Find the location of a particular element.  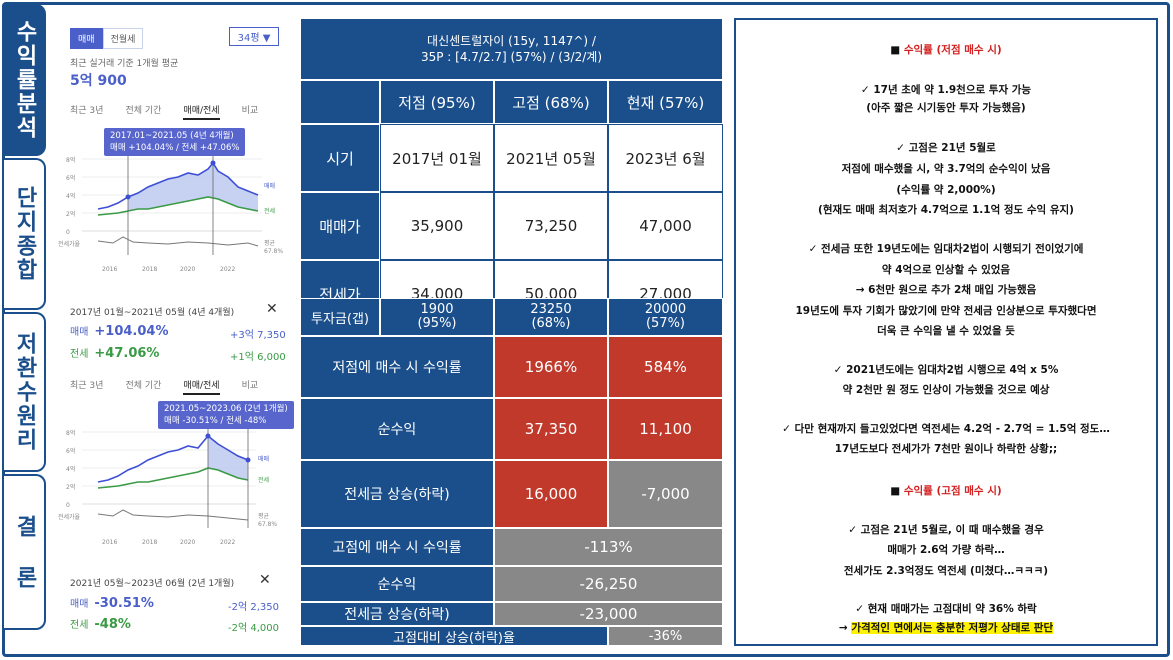

summary1-trade: 매매 +104.04% is located at coordinates (119, 331).